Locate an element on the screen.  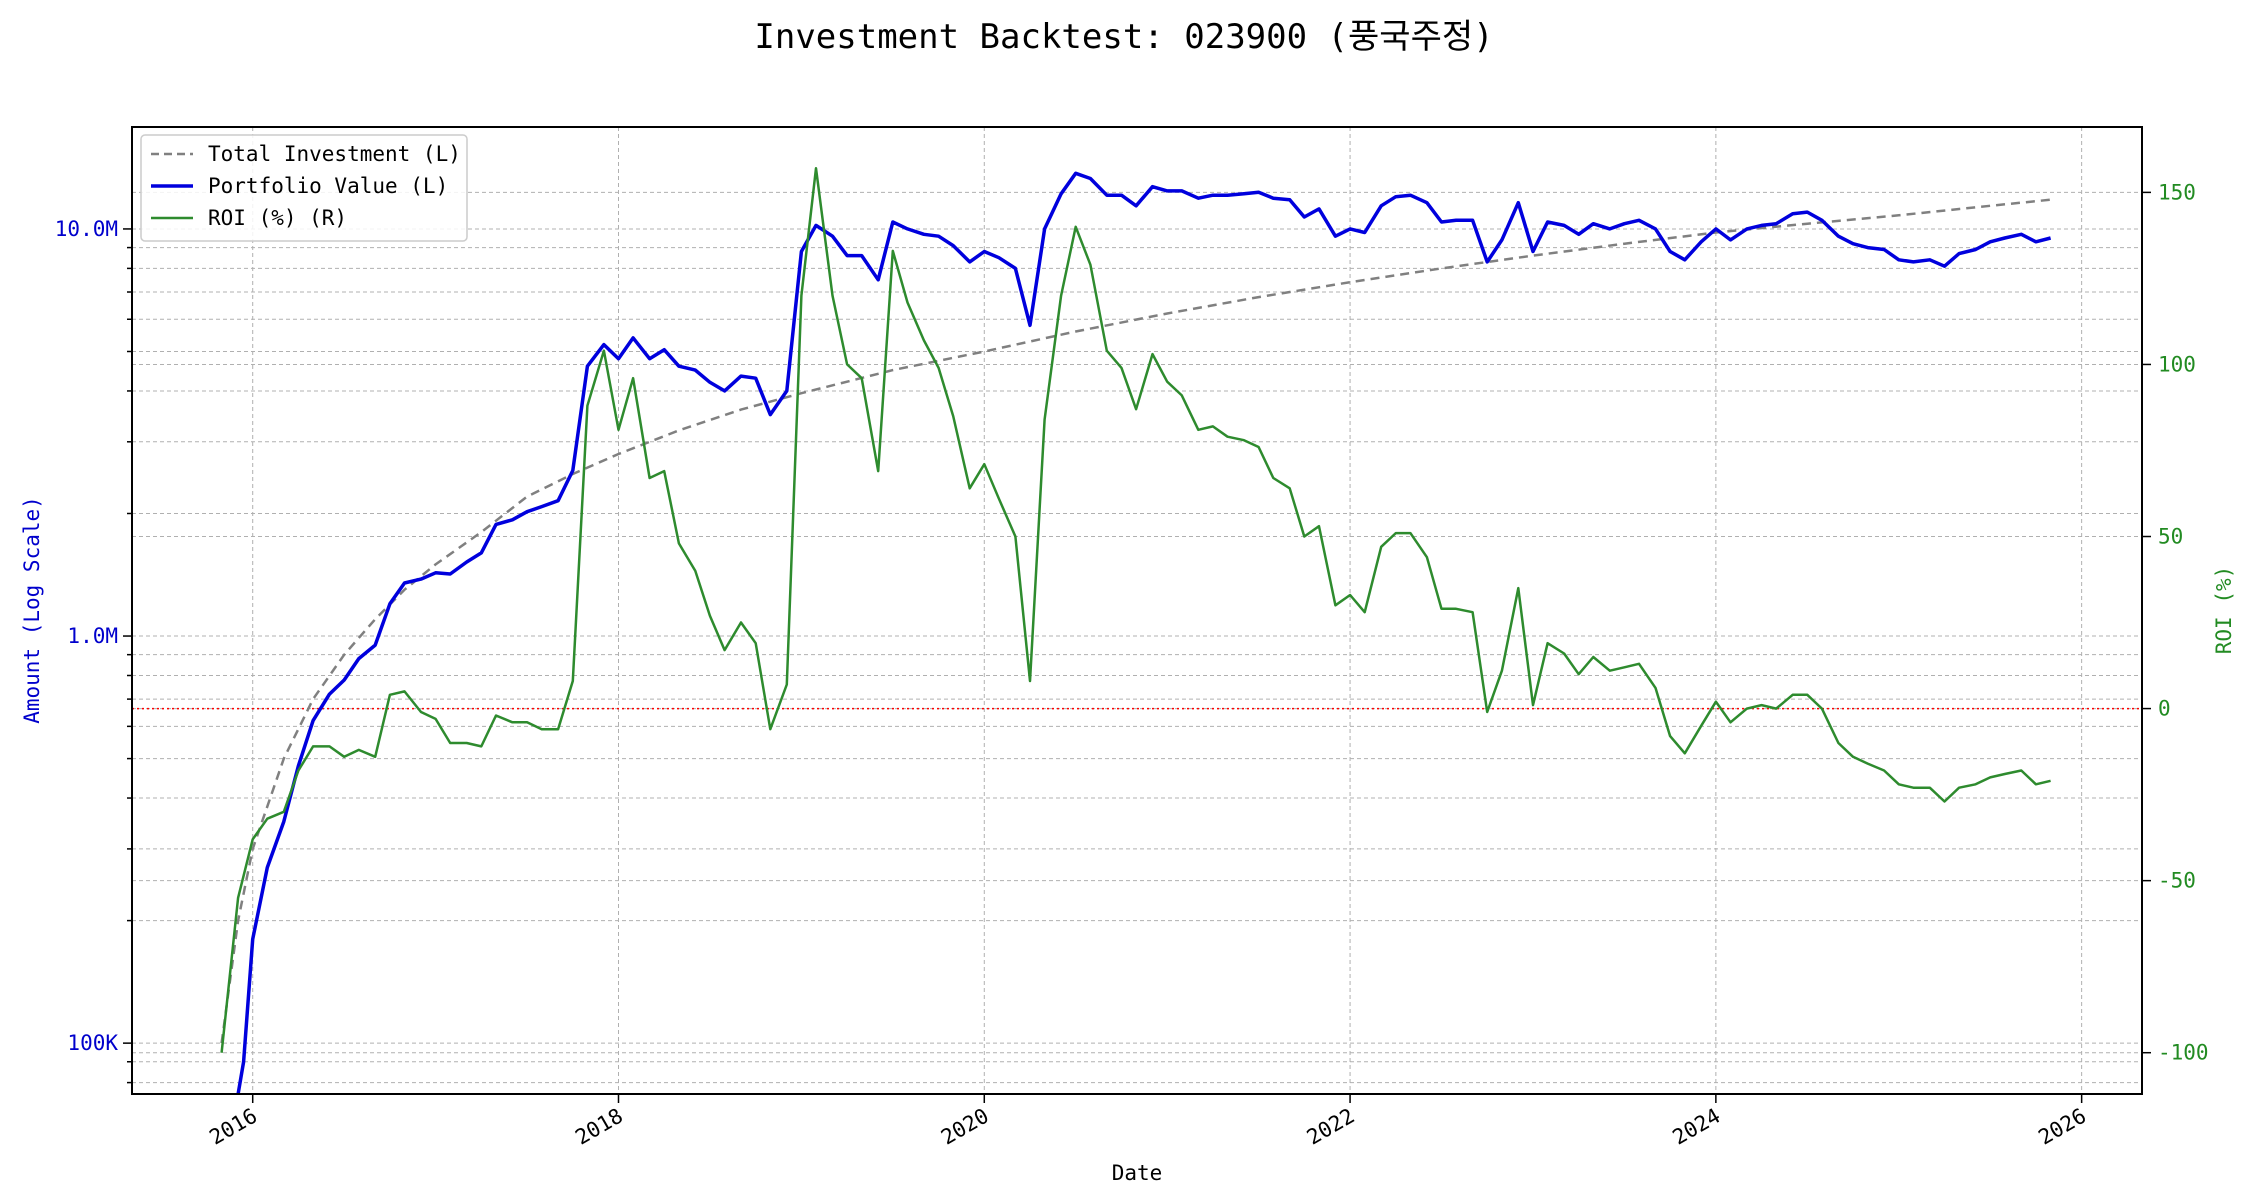
legend-box is located at coordinates (304, 188).